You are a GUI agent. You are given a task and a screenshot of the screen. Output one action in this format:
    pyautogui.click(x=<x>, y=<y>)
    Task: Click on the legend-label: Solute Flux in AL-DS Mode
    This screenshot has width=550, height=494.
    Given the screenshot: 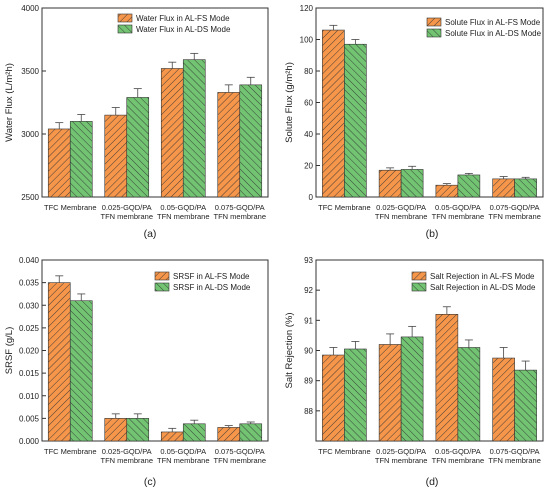 What is the action you would take?
    pyautogui.click(x=493, y=33)
    